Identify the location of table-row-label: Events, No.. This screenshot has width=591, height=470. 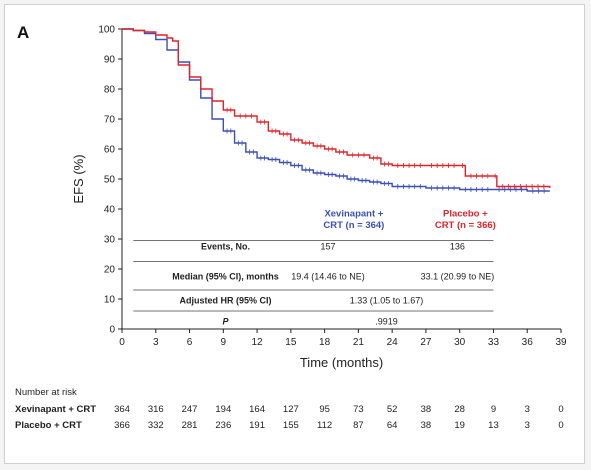
(225, 247).